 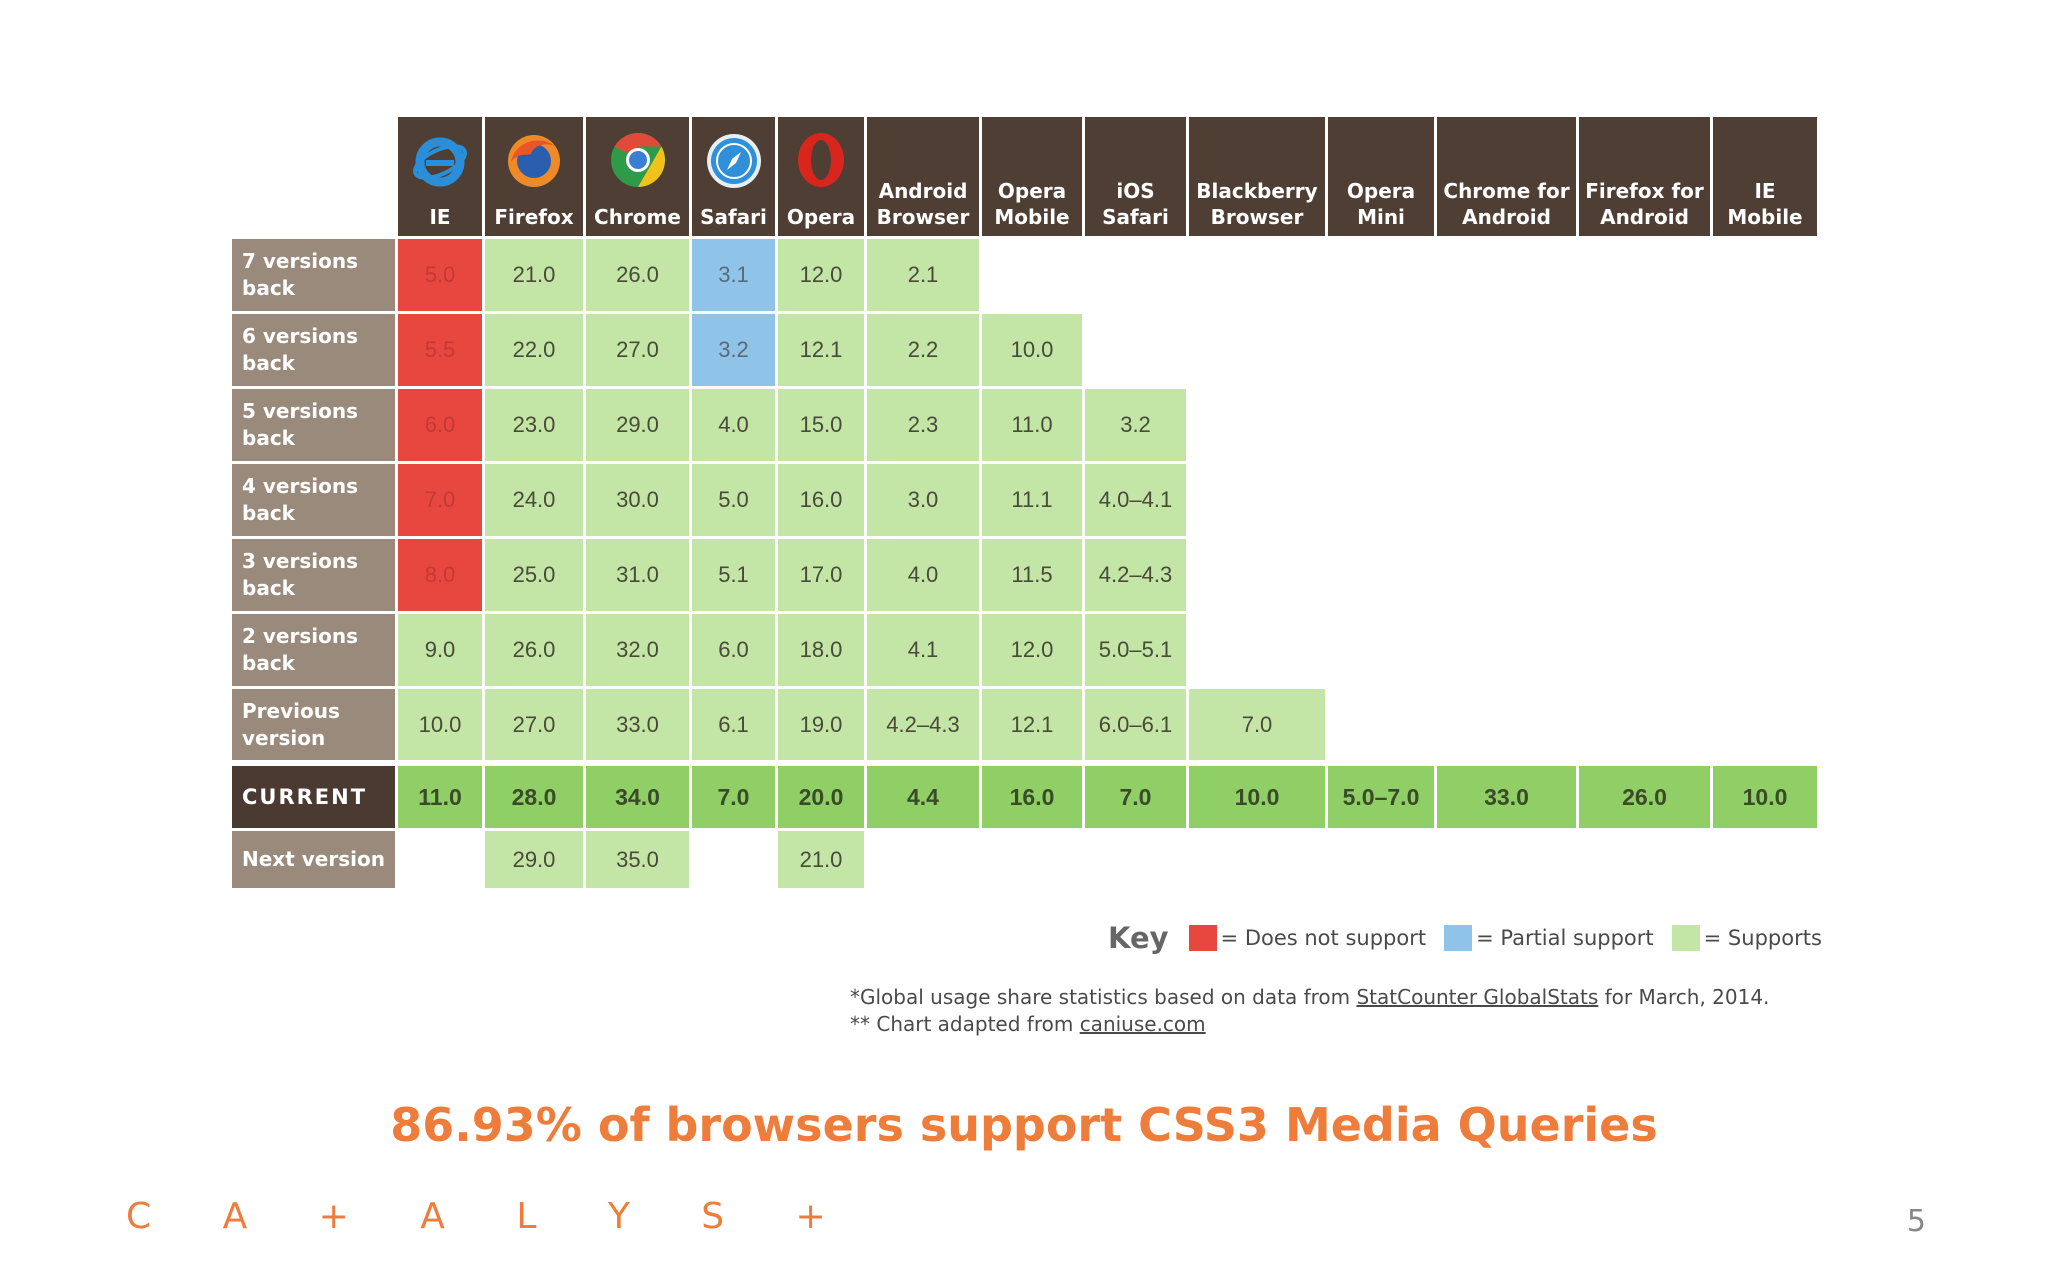 What do you see at coordinates (1458, 938) in the screenshot?
I see `legend-swatch-blue` at bounding box center [1458, 938].